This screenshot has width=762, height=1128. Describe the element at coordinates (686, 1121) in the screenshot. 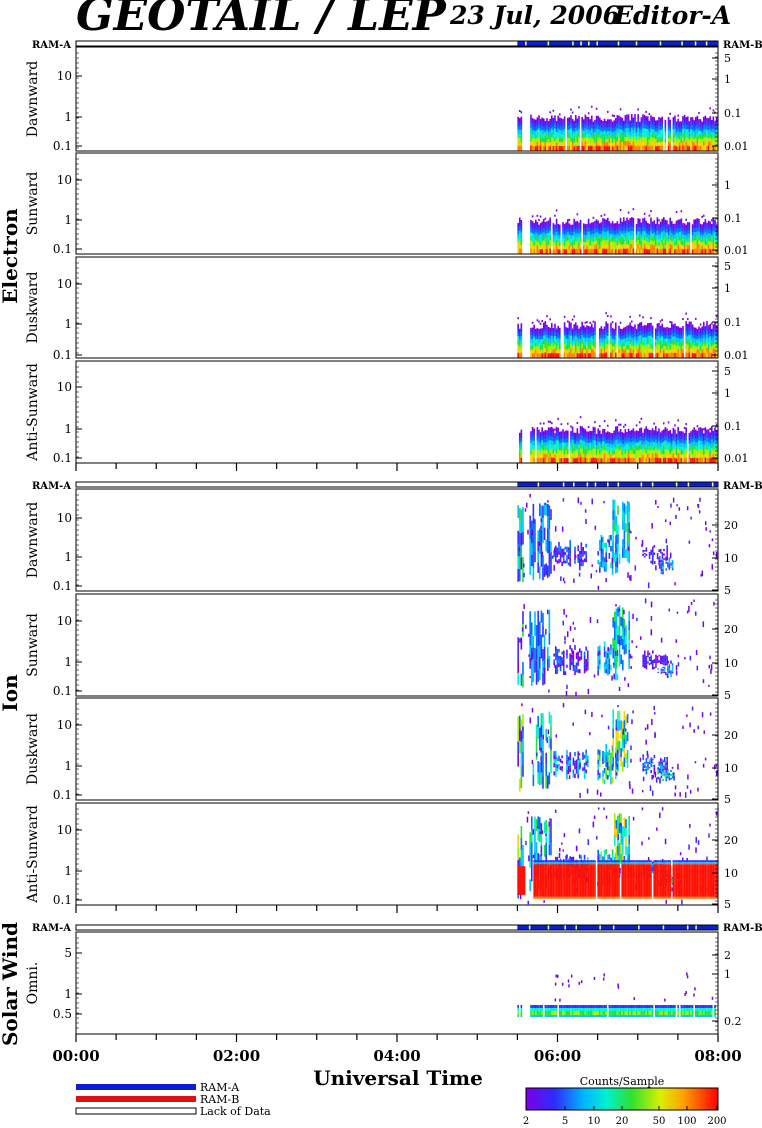

I see `colorbar-tick-label: 100` at that location.